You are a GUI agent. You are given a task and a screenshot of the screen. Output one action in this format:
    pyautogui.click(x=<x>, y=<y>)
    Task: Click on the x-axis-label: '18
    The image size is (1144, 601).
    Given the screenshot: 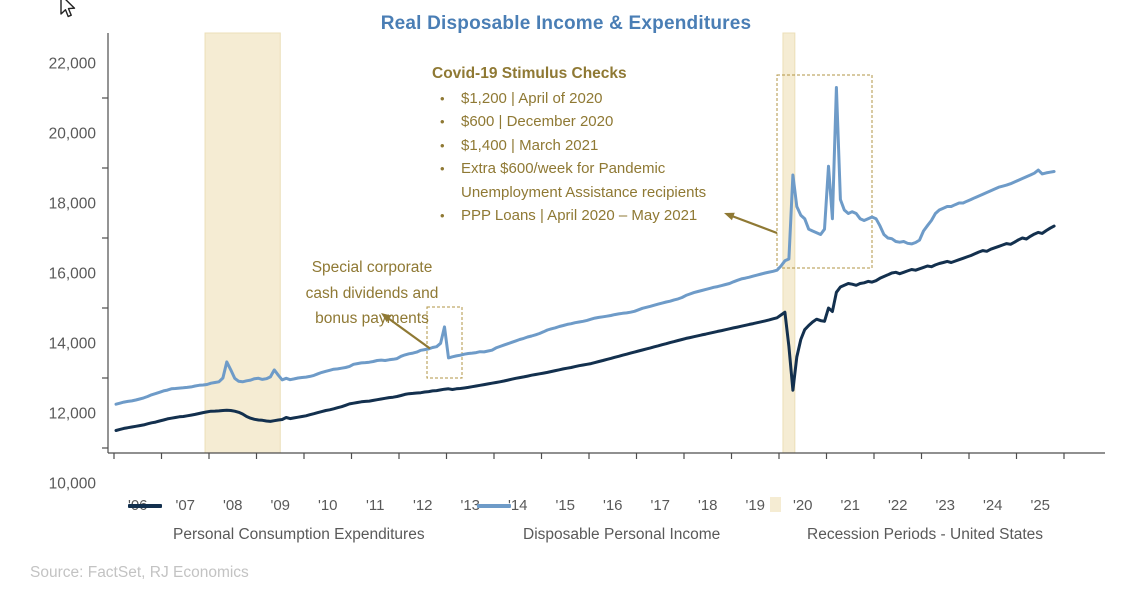 What is the action you would take?
    pyautogui.click(x=708, y=505)
    